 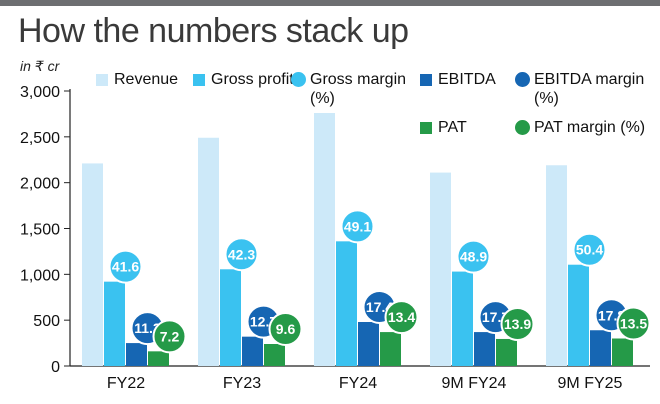 I want to click on y-tick-label: 2,500, so click(x=40, y=138).